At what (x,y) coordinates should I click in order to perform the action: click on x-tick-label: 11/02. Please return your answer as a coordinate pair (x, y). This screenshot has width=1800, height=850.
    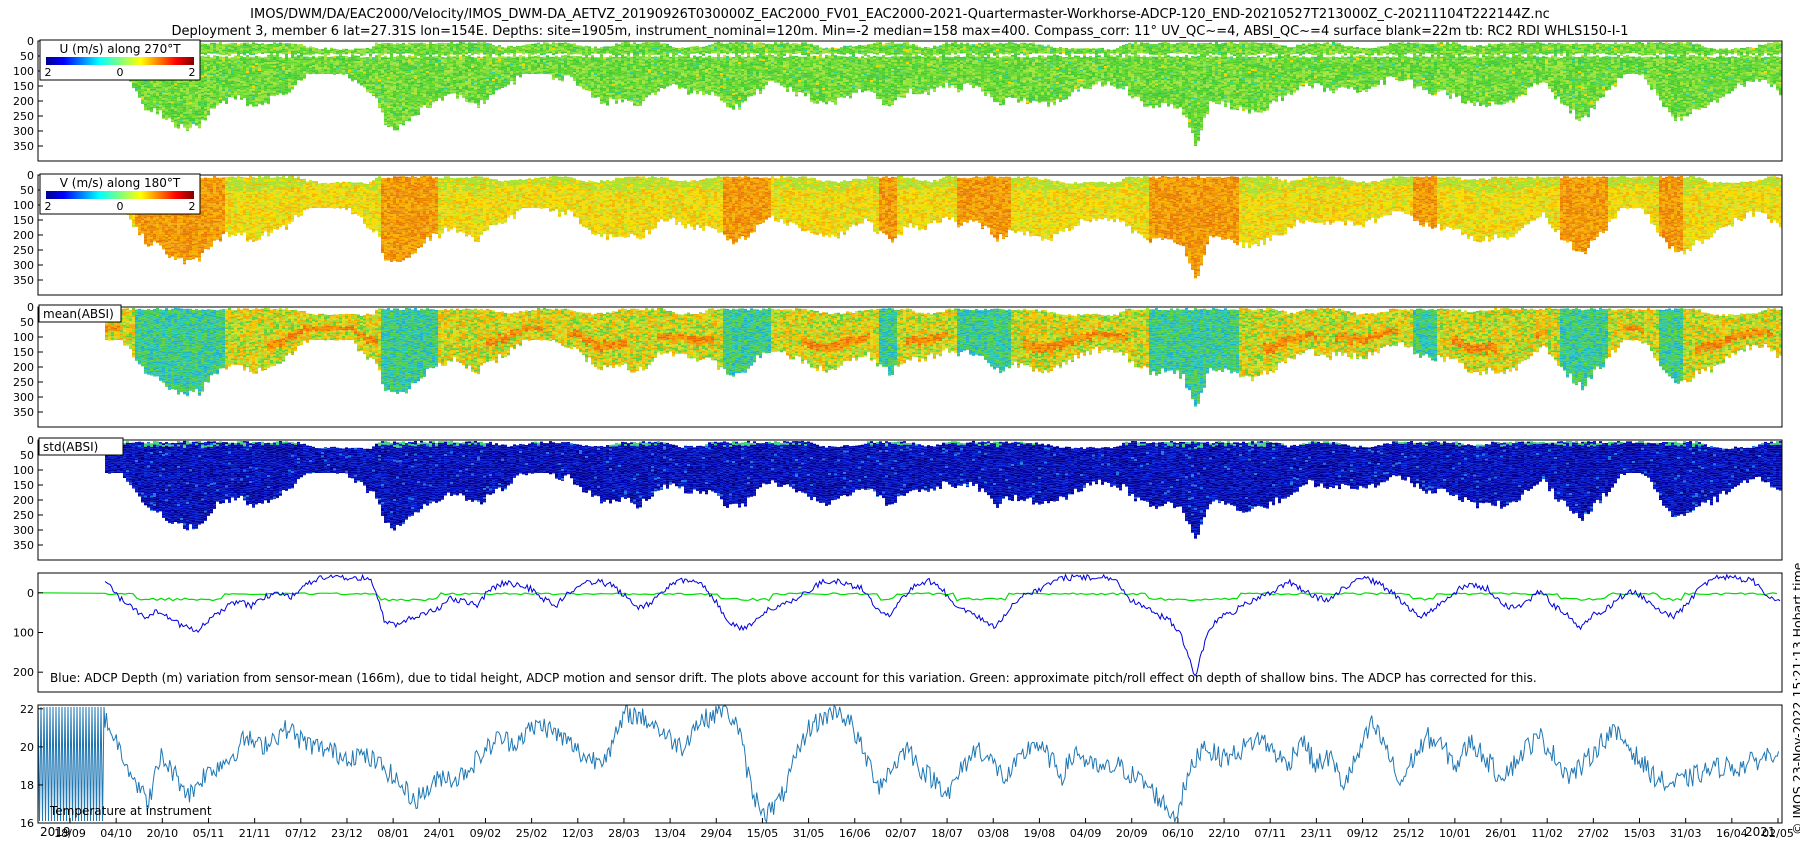
    Looking at the image, I should click on (1547, 833).